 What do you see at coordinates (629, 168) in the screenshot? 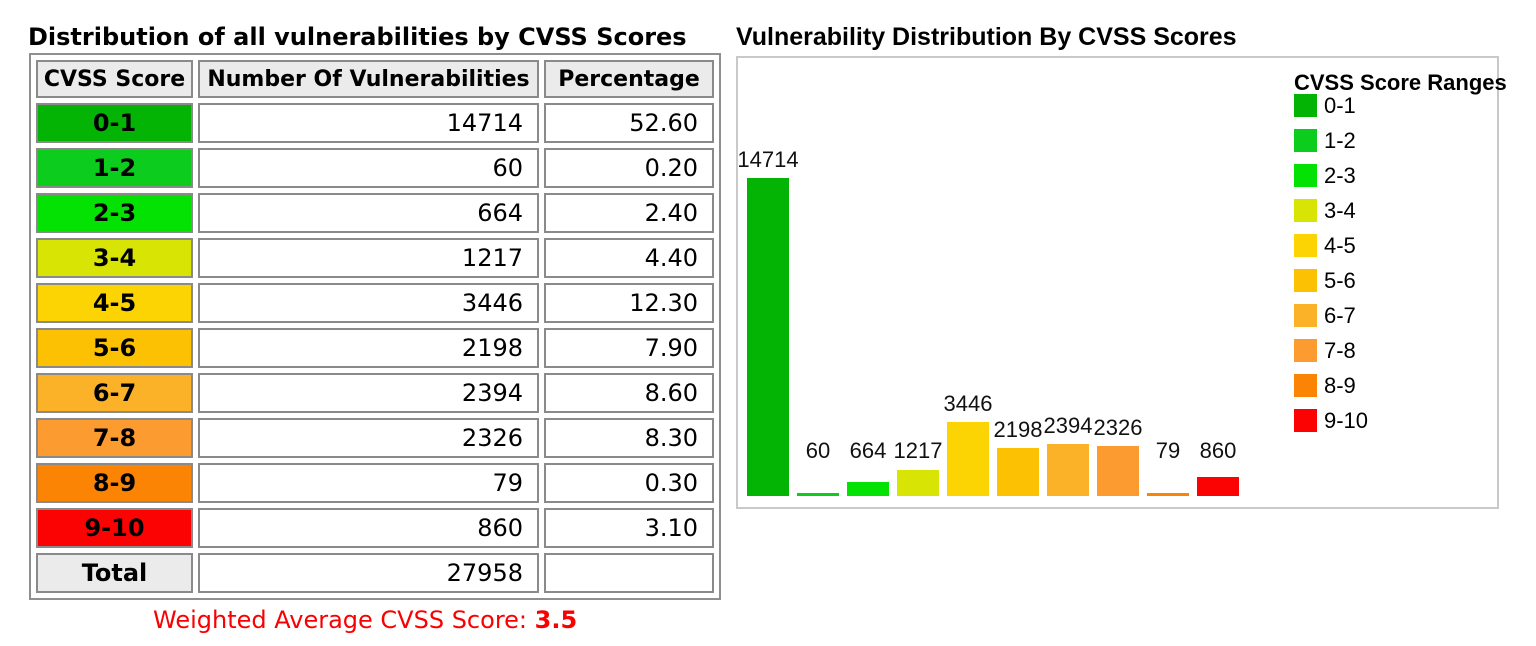
I see `percentage-cell: 0.20` at bounding box center [629, 168].